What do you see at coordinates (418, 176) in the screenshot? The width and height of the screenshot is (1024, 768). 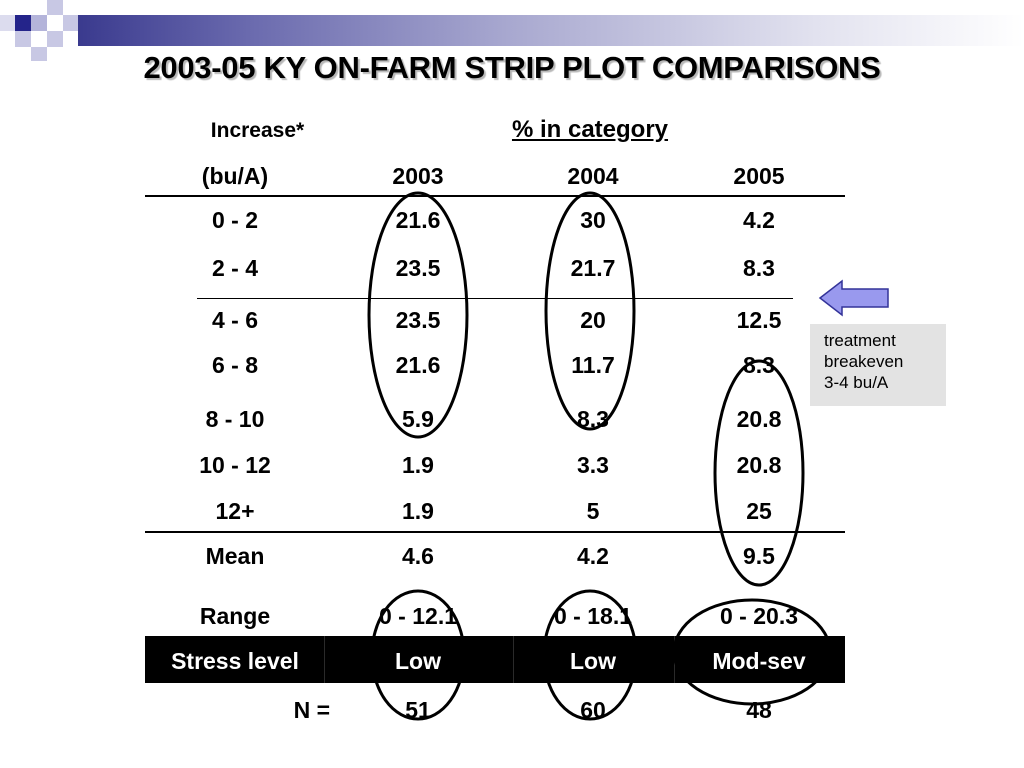 I see `year-2003-header: 2003` at bounding box center [418, 176].